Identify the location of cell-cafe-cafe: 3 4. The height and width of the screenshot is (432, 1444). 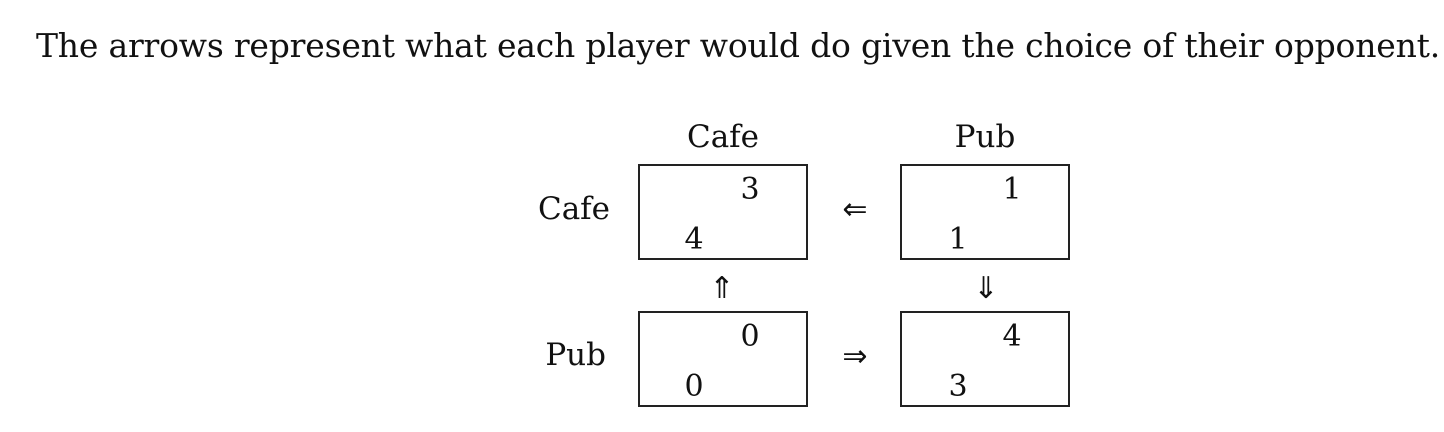
(723, 212).